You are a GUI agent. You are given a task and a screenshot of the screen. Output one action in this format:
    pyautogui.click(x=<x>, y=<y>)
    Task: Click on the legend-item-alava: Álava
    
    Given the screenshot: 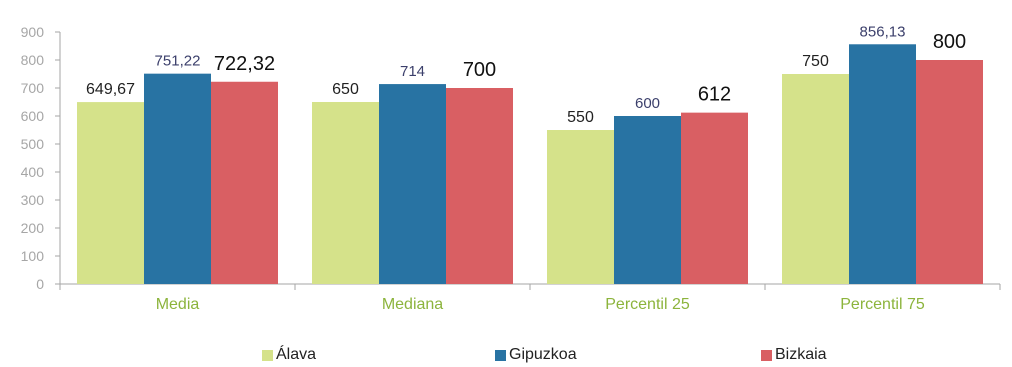 What is the action you would take?
    pyautogui.click(x=289, y=355)
    